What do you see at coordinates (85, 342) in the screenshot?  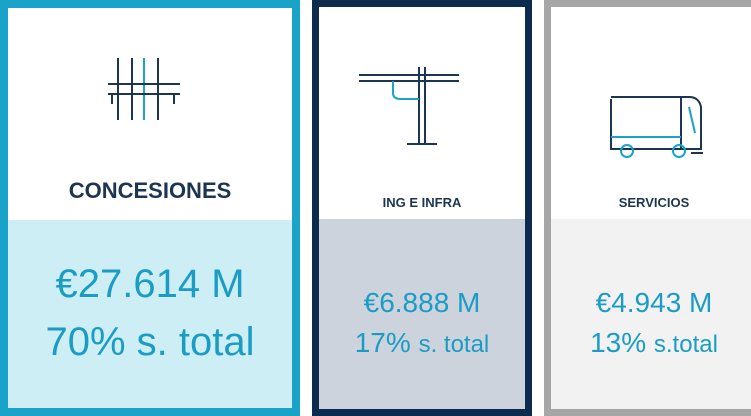 I see `percent: 70%` at bounding box center [85, 342].